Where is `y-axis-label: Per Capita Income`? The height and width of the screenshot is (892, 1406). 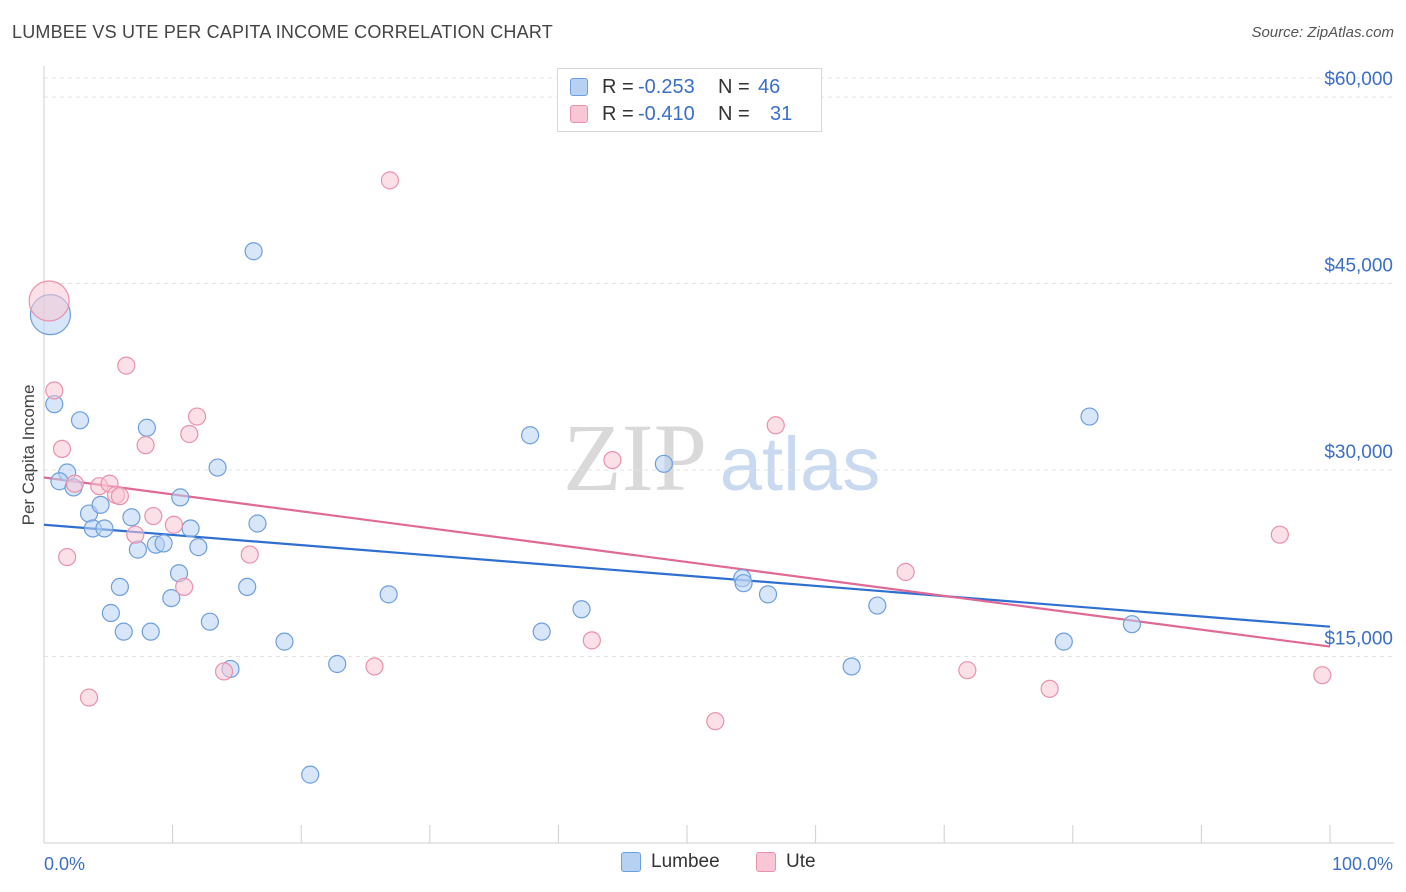
y-axis-label: Per Capita Income is located at coordinates (28, 455).